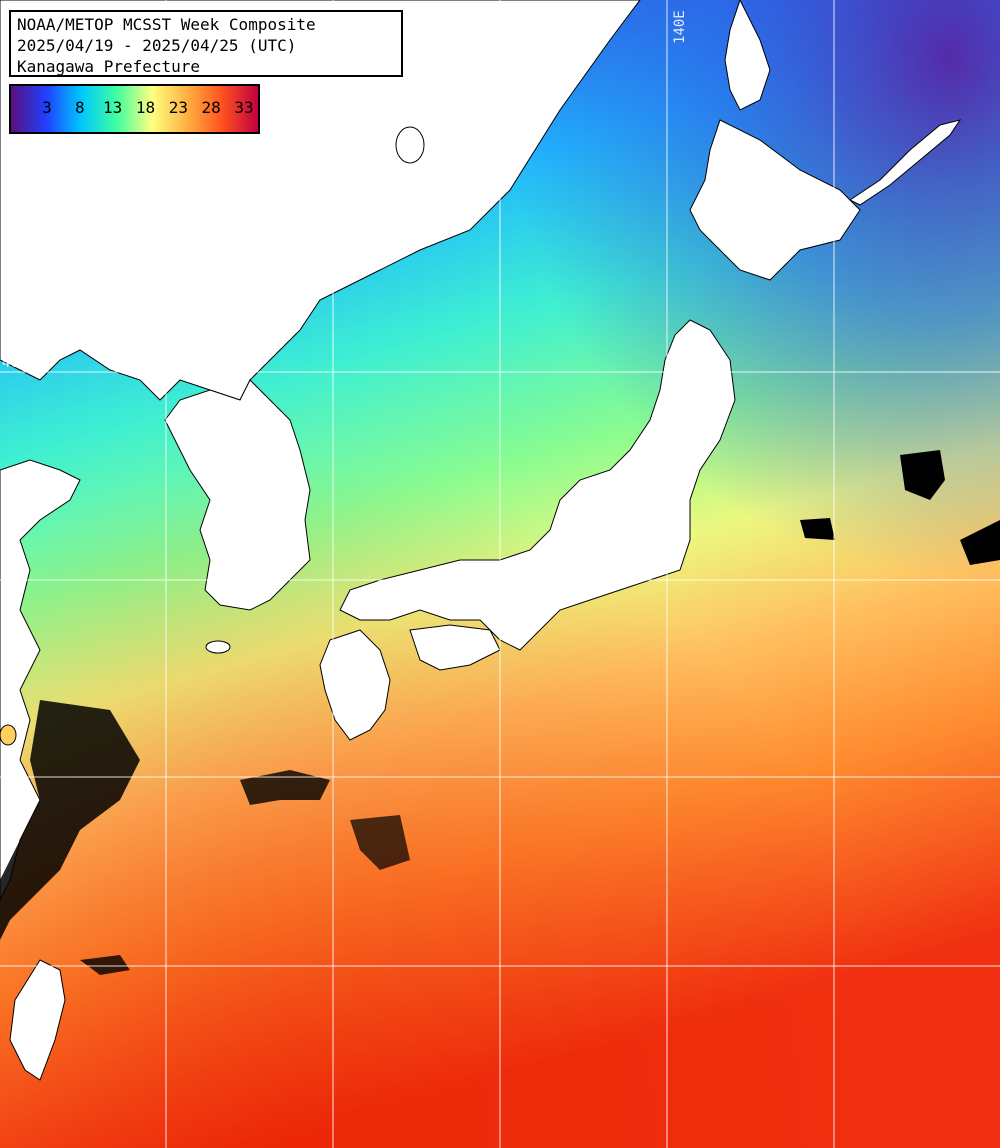  What do you see at coordinates (244, 107) in the screenshot?
I see `scale-tick-33: 33` at bounding box center [244, 107].